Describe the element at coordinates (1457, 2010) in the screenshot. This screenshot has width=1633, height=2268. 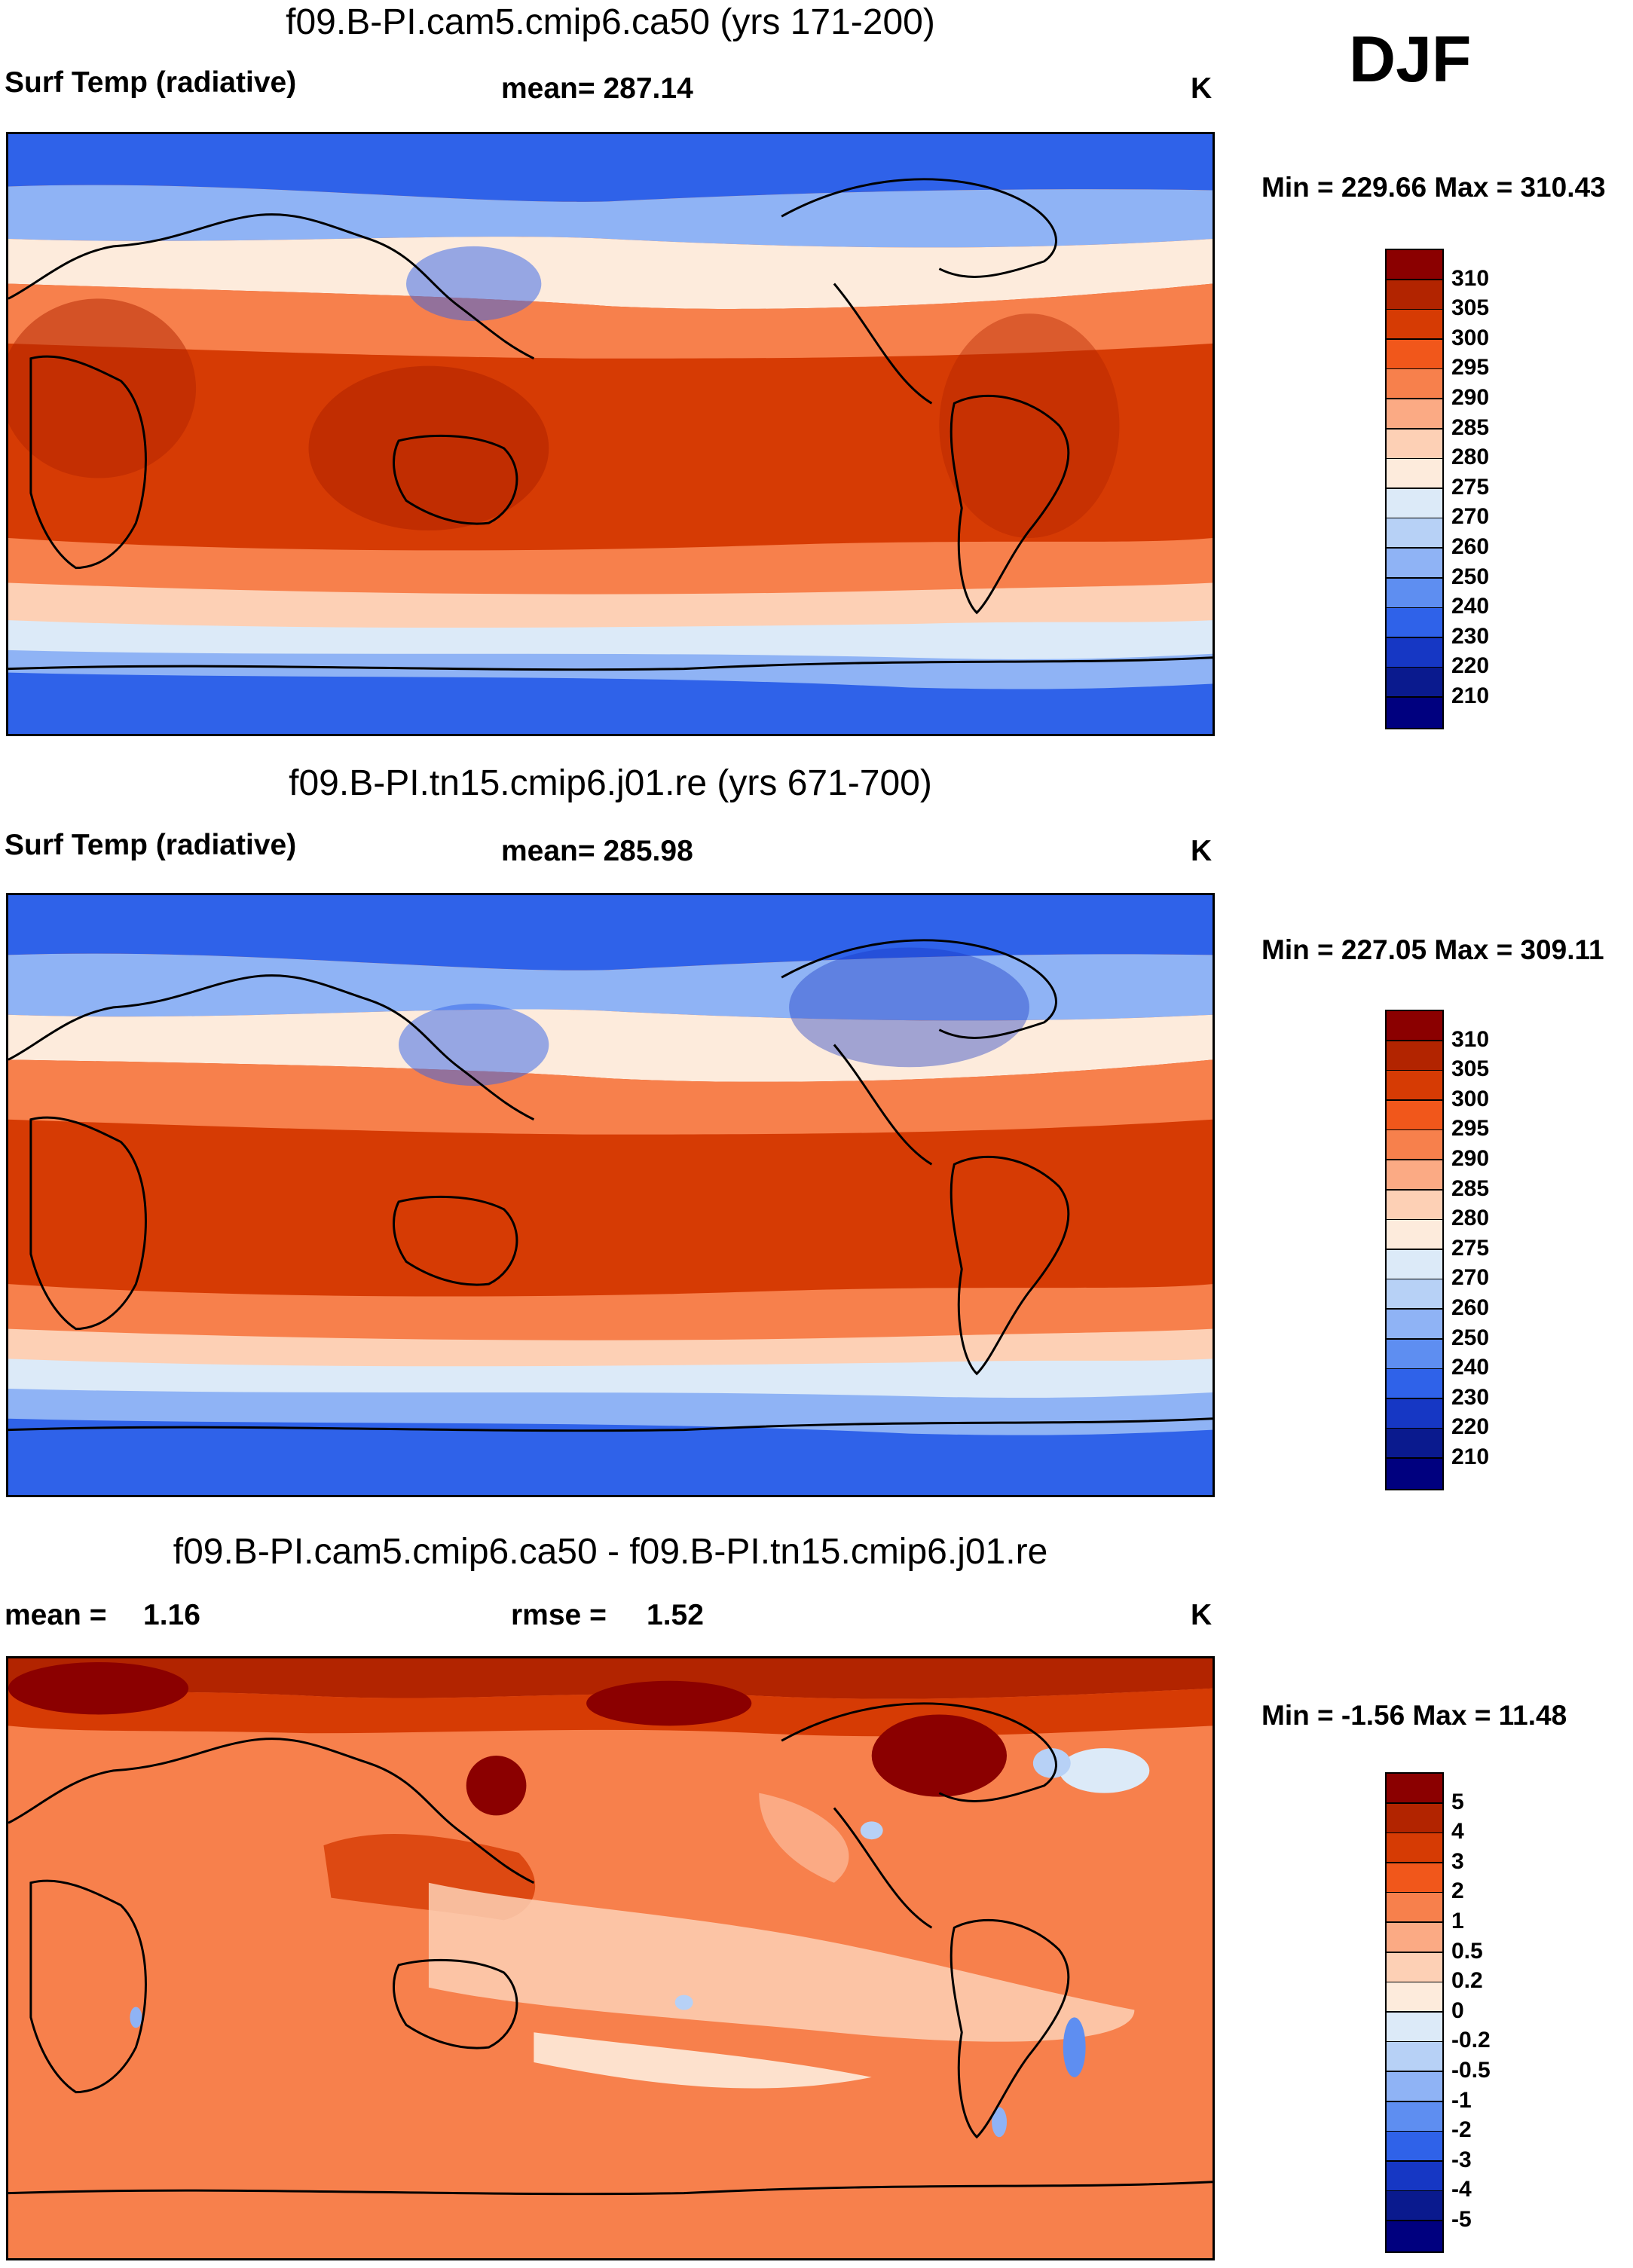
I see `panel-diff-colorbar-label: 0` at that location.